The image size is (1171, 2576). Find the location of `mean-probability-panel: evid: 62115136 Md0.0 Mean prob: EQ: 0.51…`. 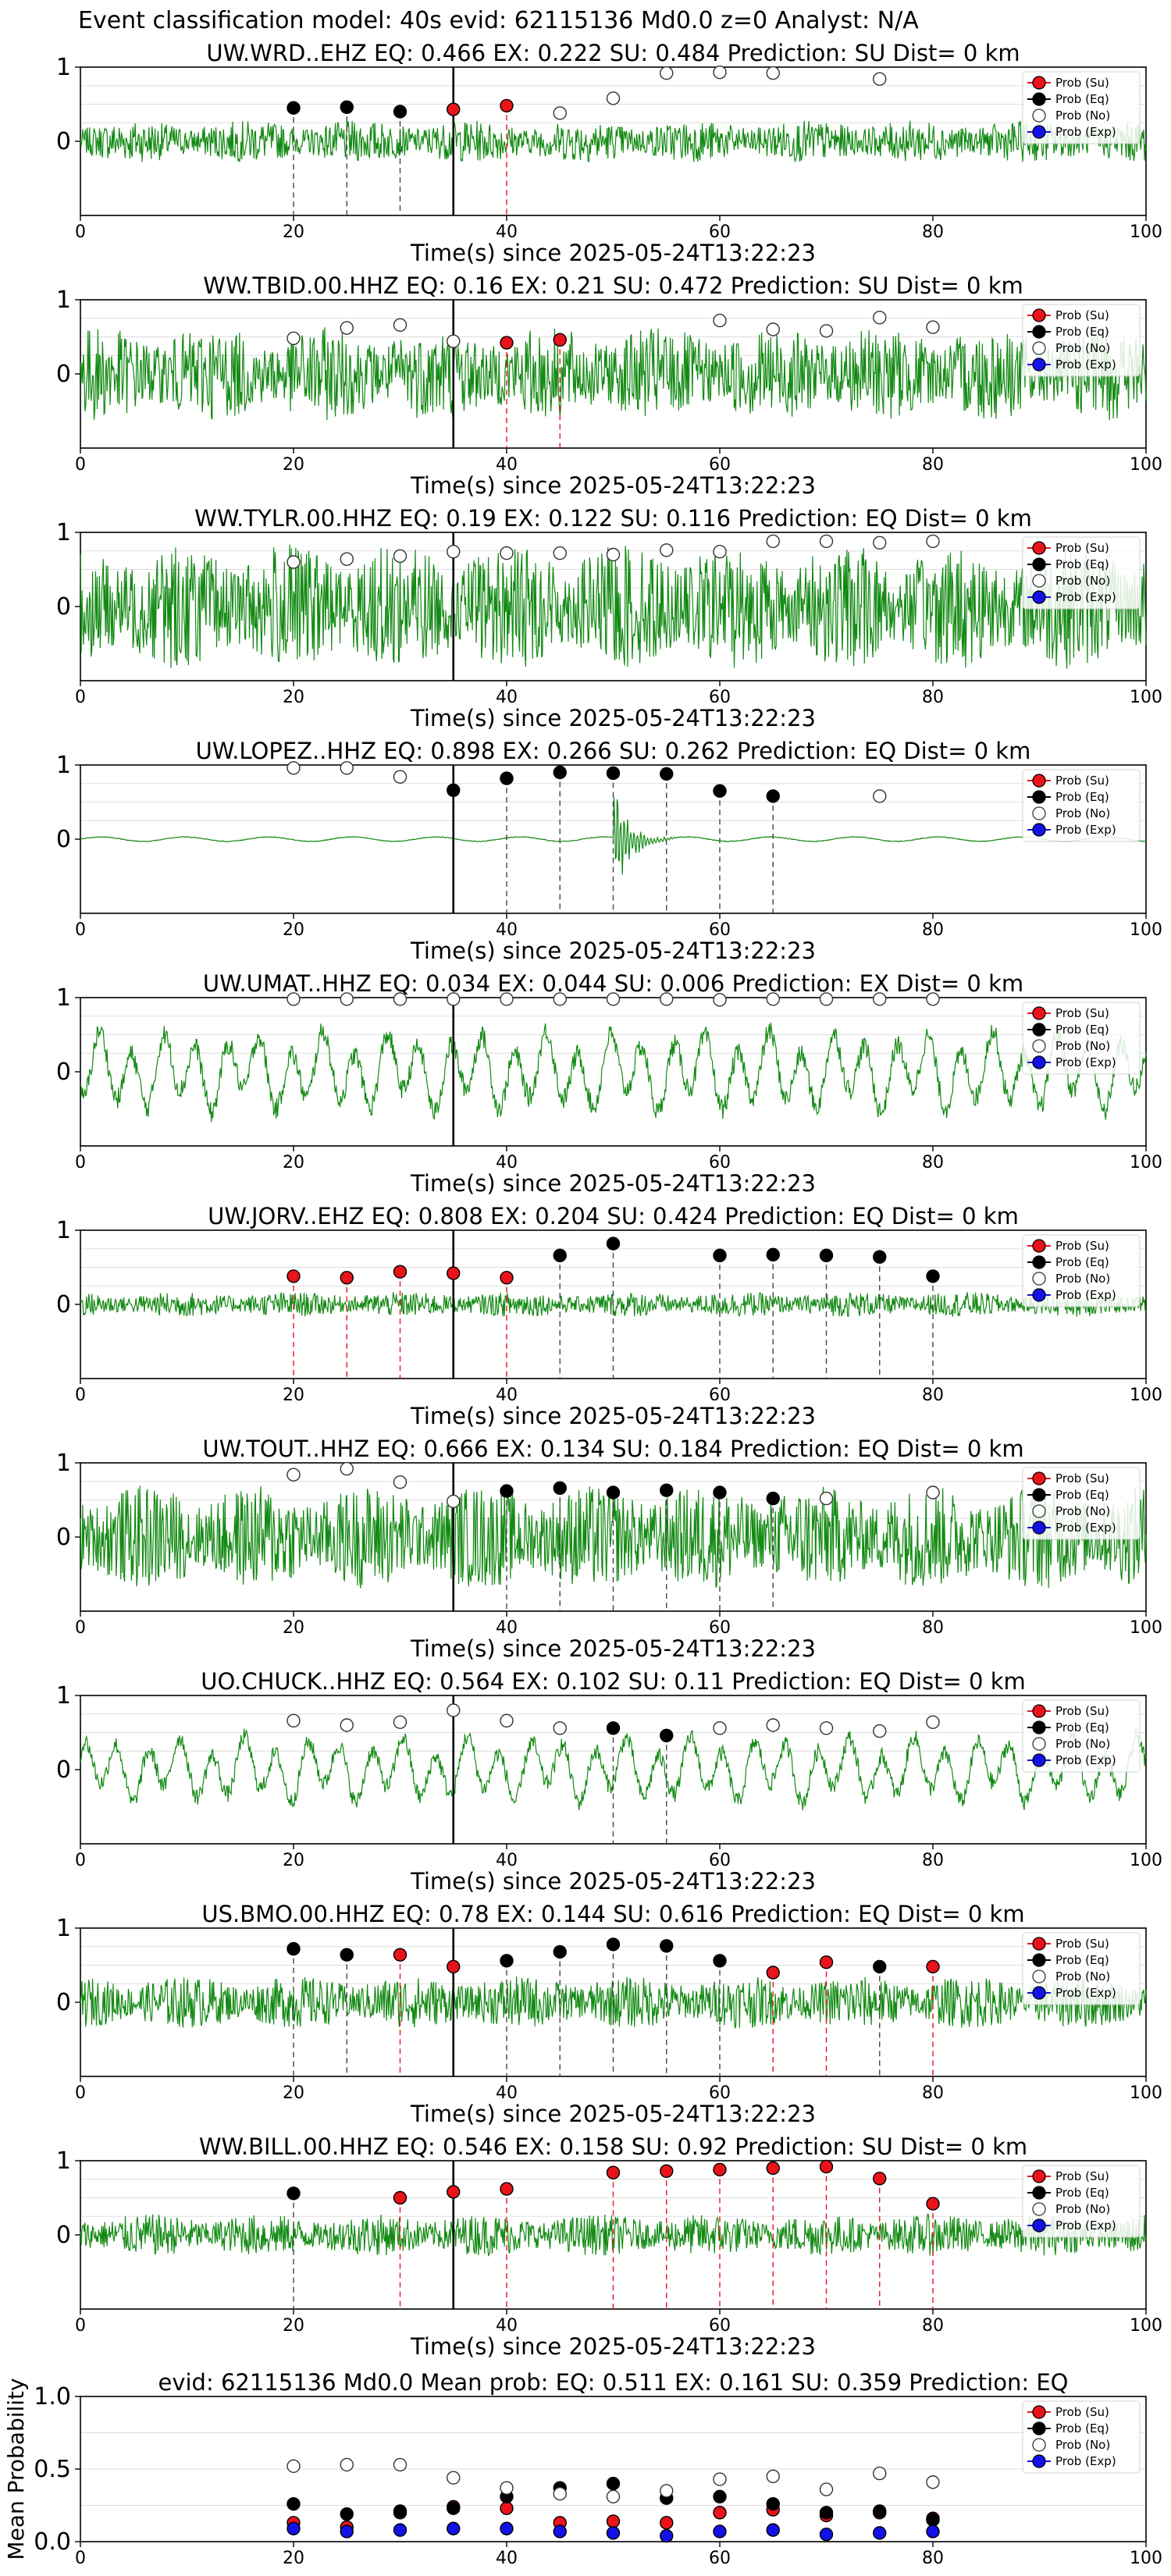

mean-probability-panel: evid: 62115136 Md0.0 Mean prob: EQ: 0.51… is located at coordinates (582, 2468).